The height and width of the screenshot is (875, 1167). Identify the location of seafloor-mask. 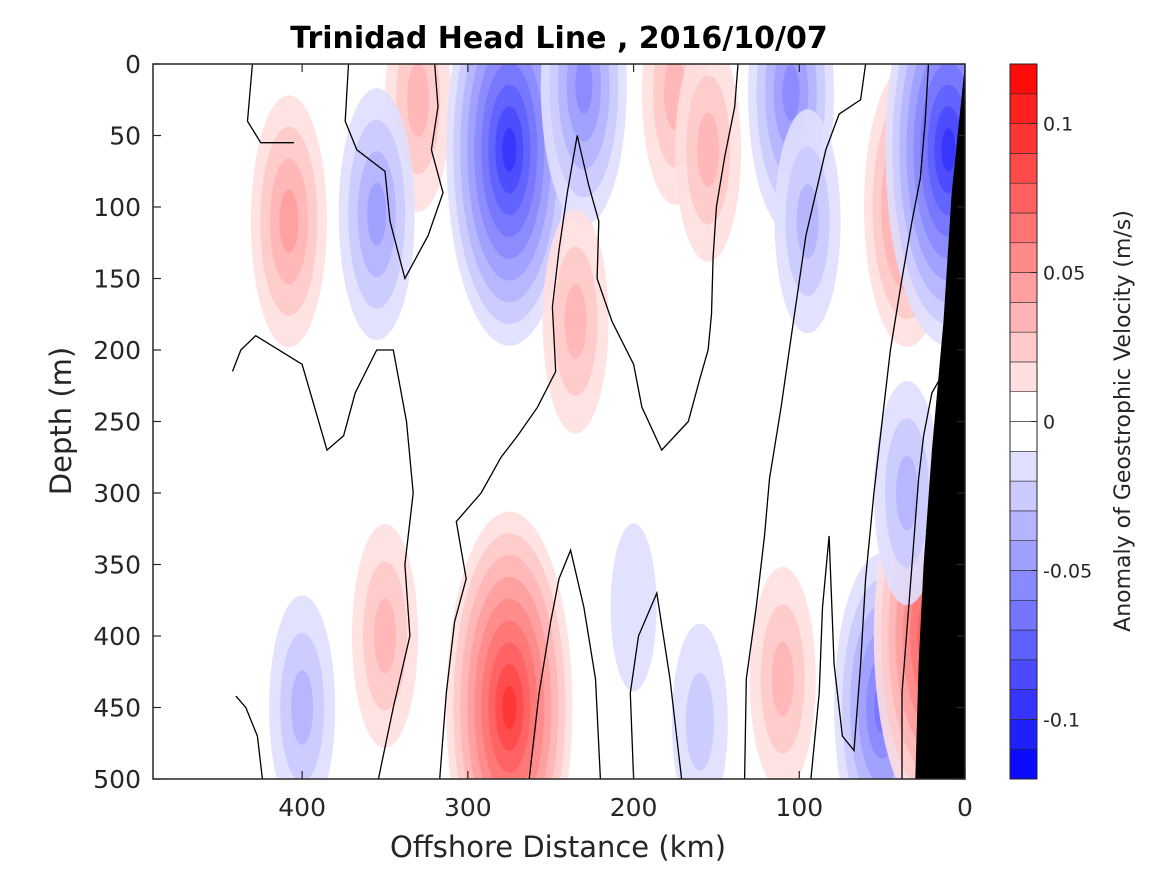
(940, 421).